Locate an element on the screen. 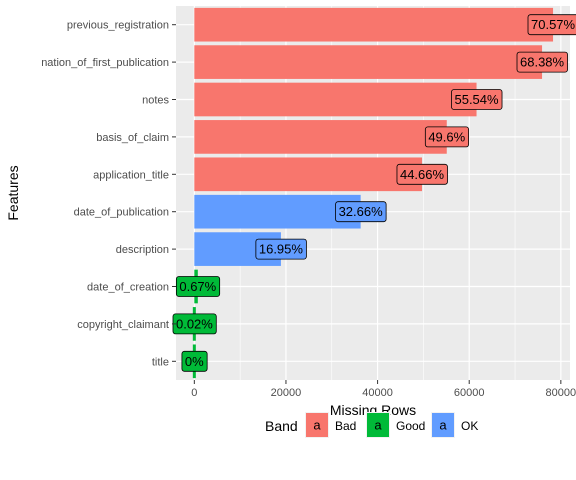  data-label-value: 49.6% is located at coordinates (446, 136).